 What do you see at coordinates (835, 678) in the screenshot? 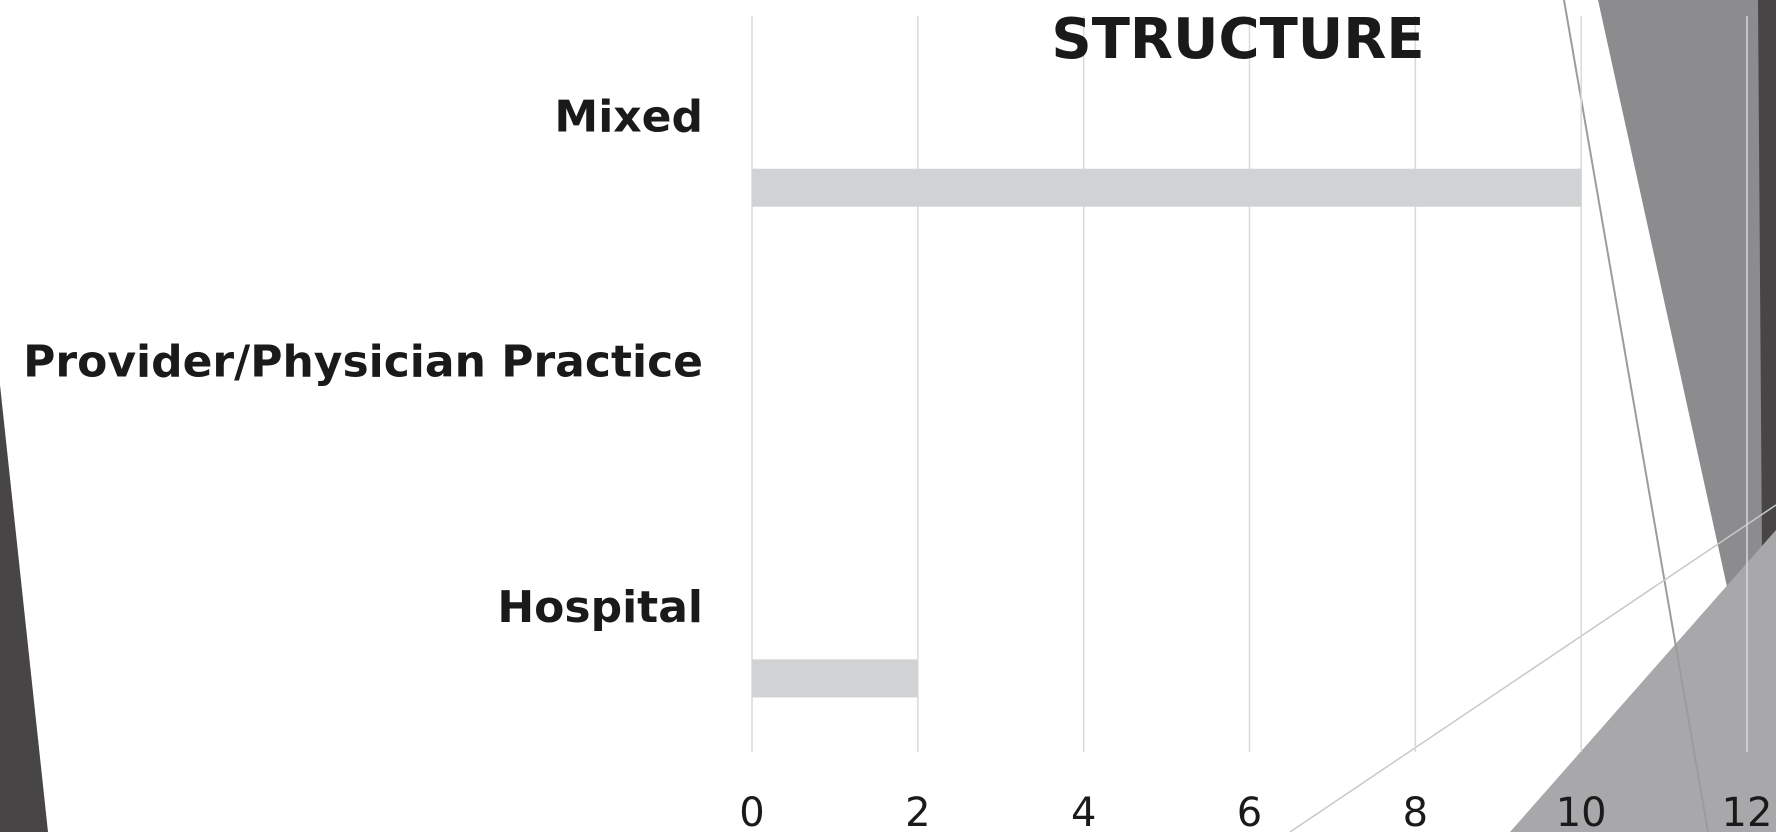
I see `bar-hospital` at bounding box center [835, 678].